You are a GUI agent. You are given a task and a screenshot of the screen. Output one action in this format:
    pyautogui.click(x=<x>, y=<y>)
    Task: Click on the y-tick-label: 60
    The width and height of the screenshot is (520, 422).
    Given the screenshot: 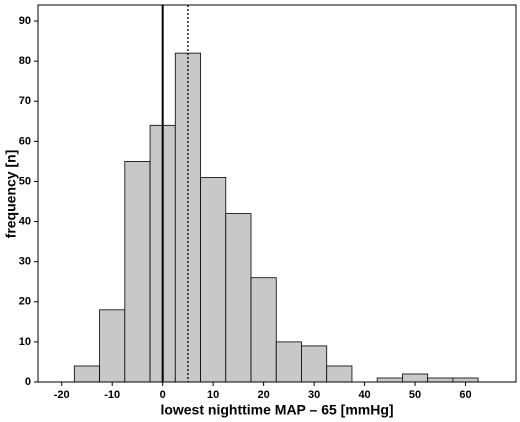 What is the action you would take?
    pyautogui.click(x=25, y=141)
    